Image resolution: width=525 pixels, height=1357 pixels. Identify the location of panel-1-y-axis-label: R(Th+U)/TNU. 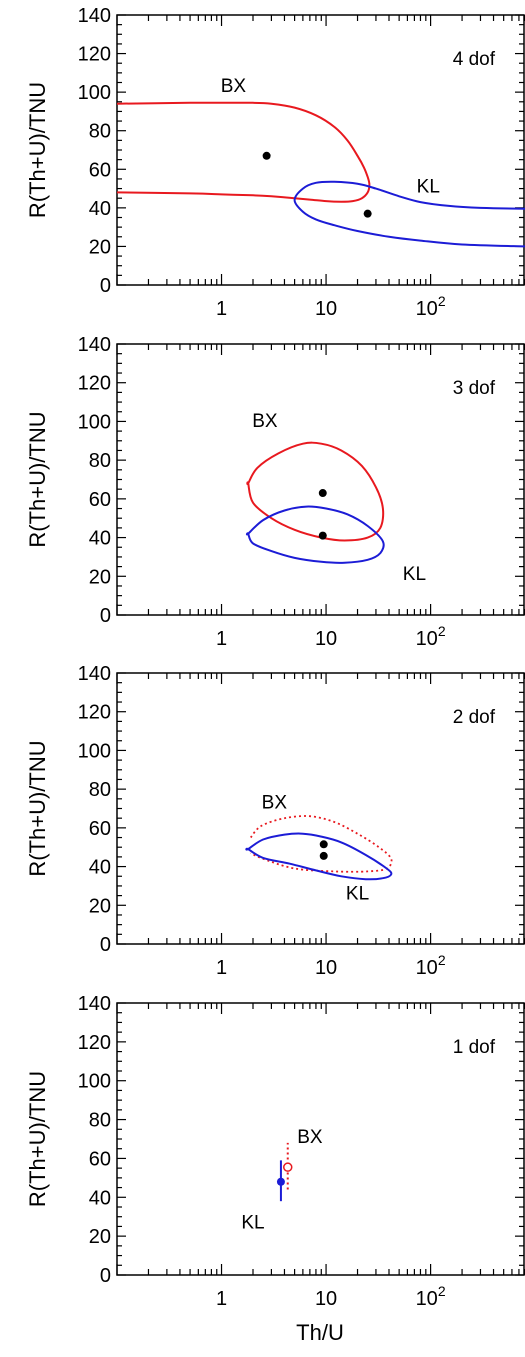
(37, 150).